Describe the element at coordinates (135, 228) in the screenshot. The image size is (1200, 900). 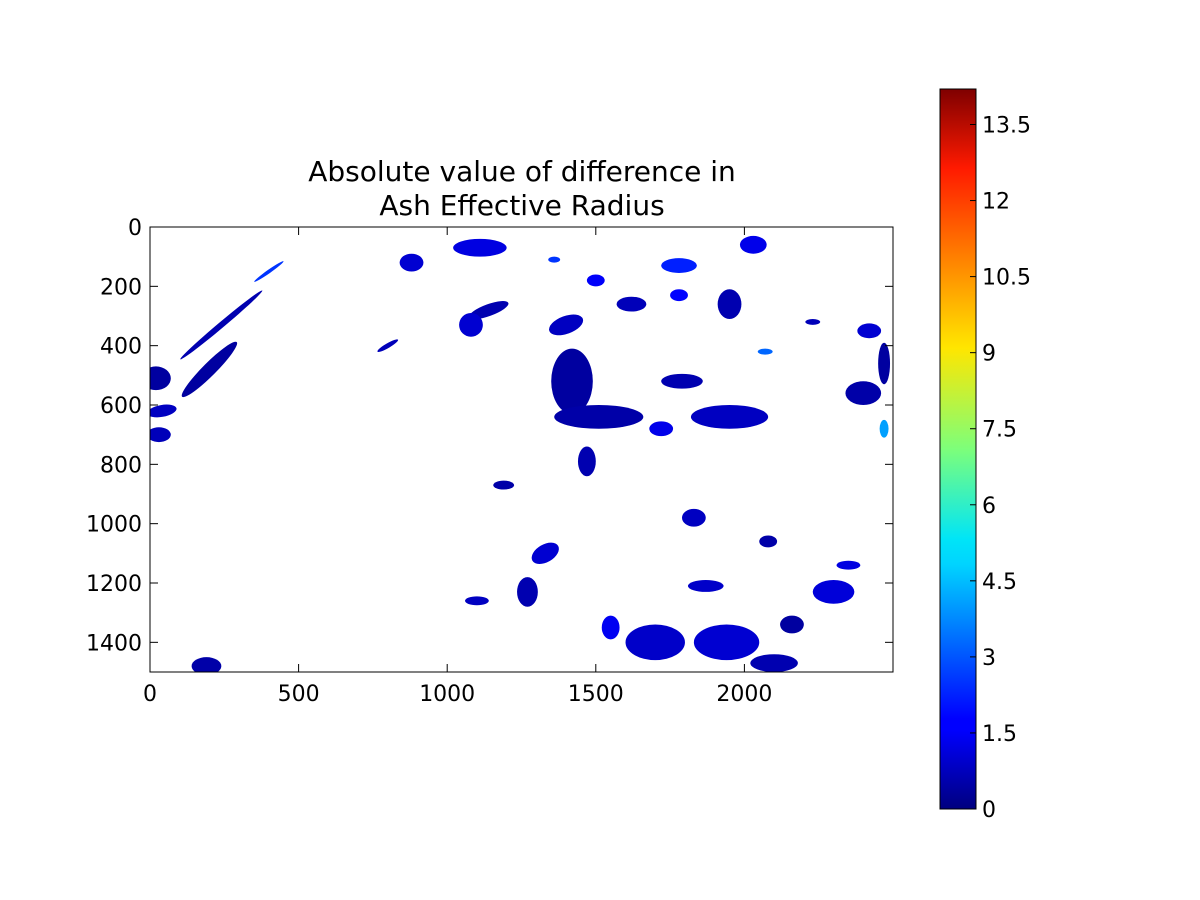
I see `y-tick-label: 0` at that location.